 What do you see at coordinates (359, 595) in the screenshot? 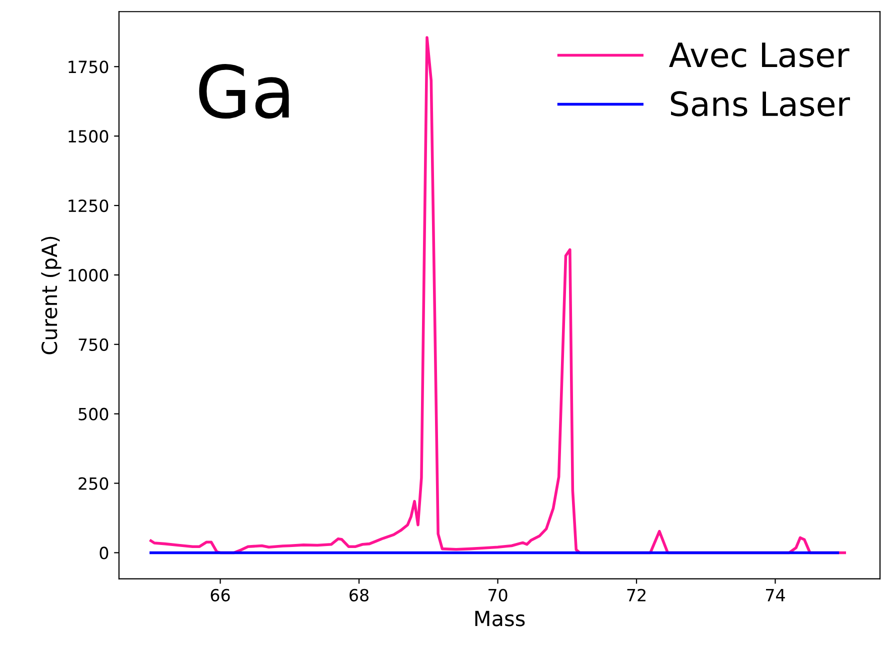
I see `x-tick-label: 68` at bounding box center [359, 595].